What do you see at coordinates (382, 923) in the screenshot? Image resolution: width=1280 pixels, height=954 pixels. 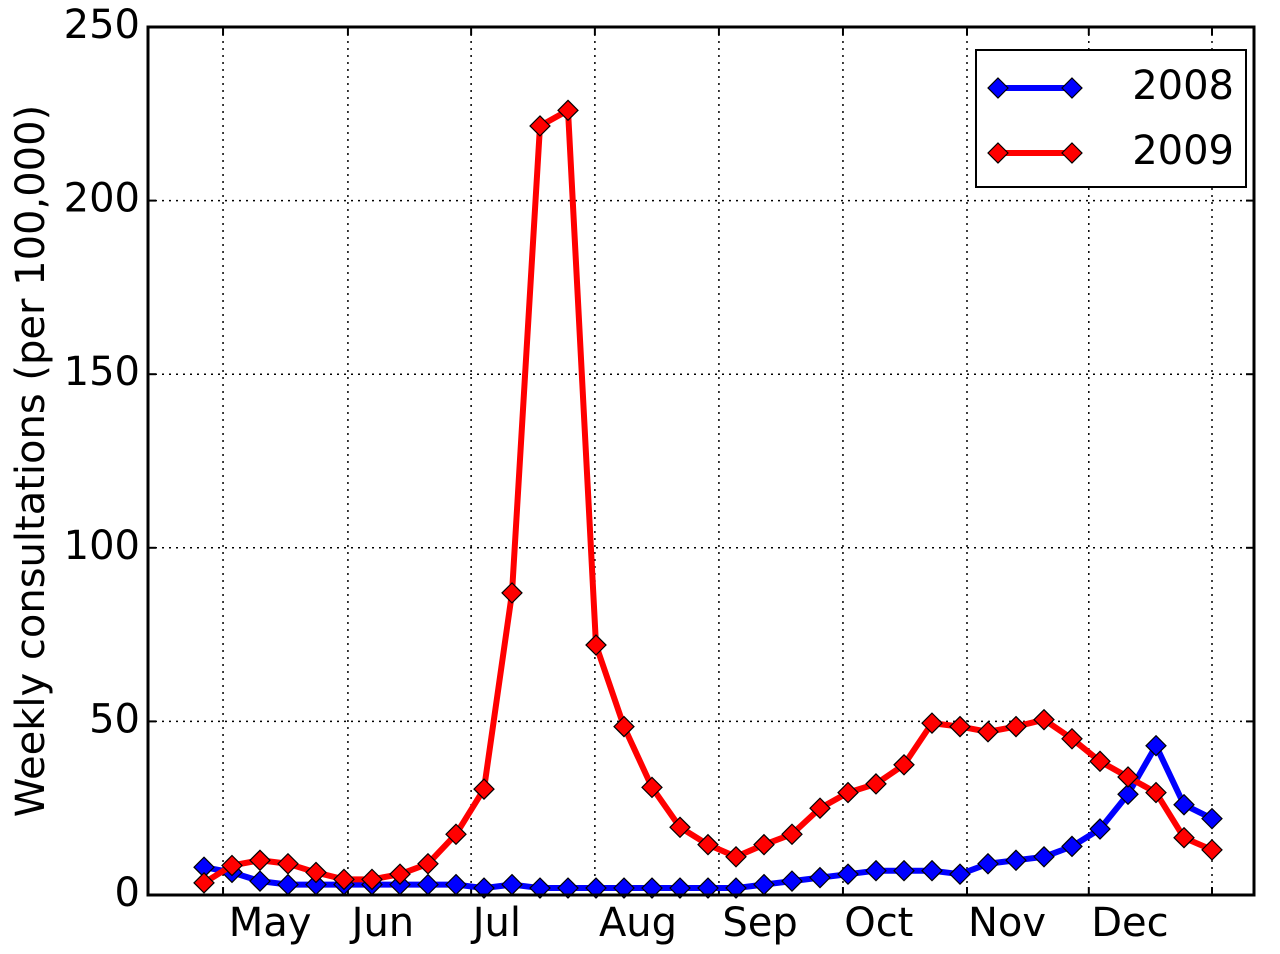 I see `x-tick-label: Jun` at bounding box center [382, 923].